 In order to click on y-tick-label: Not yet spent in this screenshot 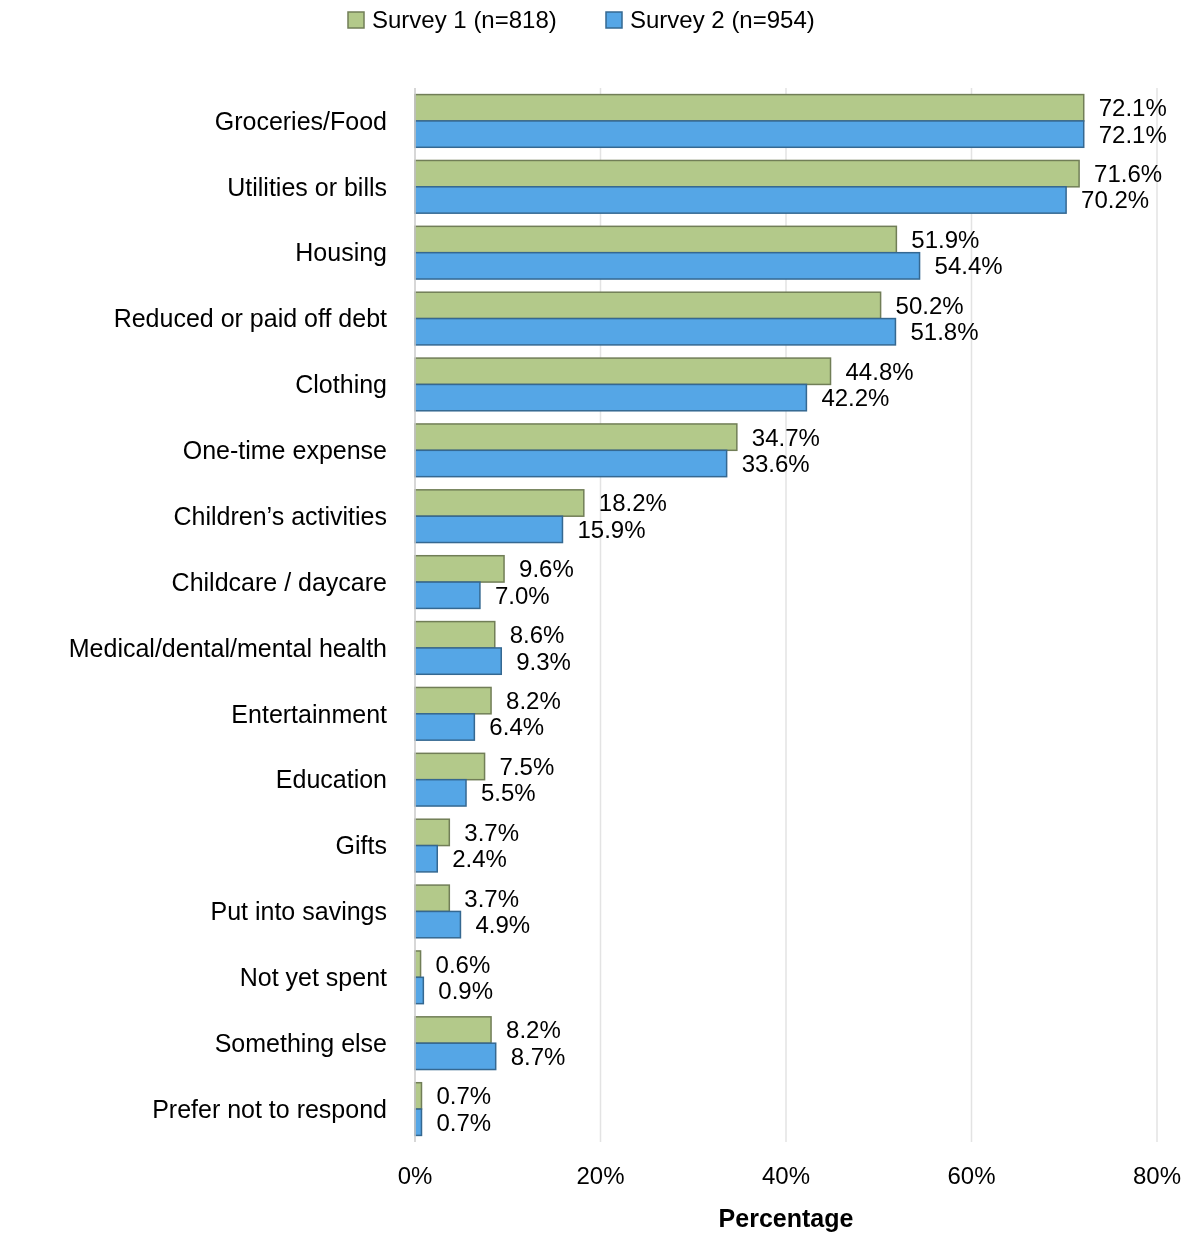, I will do `click(313, 977)`.